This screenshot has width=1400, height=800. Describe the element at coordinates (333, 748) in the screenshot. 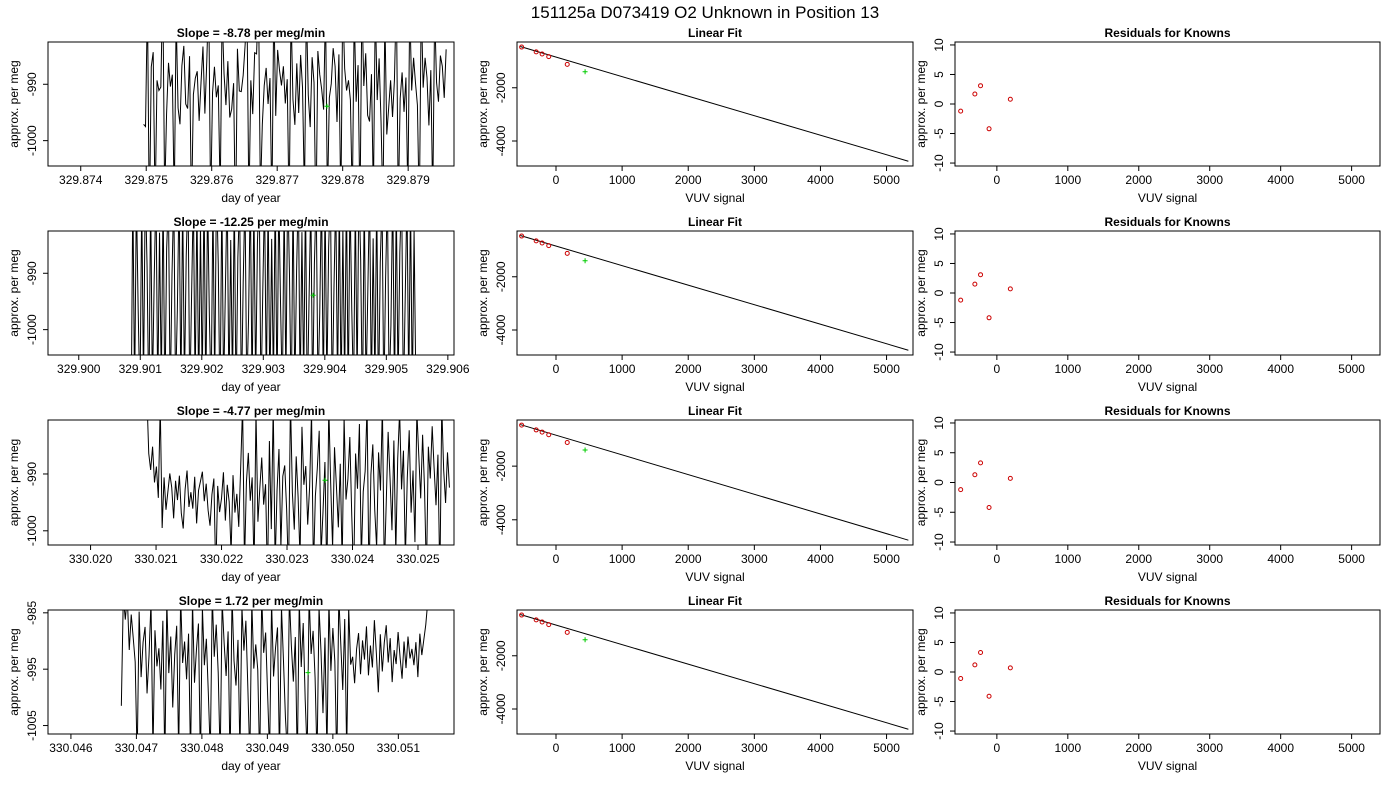

I see `x-tick-label: 330.050` at that location.